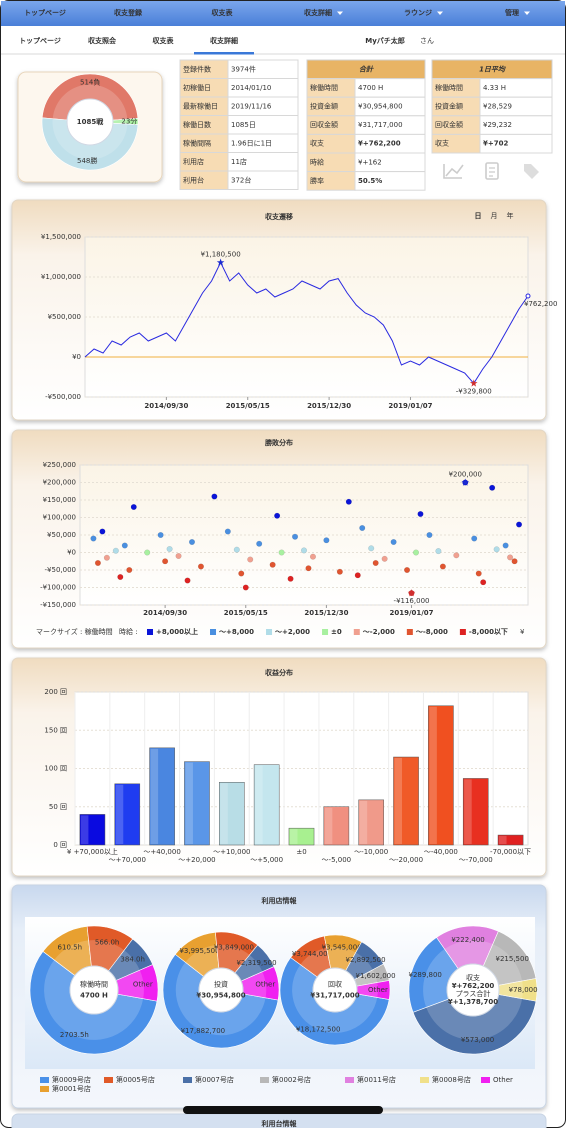 The width and height of the screenshot is (566, 1128). I want to click on nav-item: 収支詳細, so click(318, 12).